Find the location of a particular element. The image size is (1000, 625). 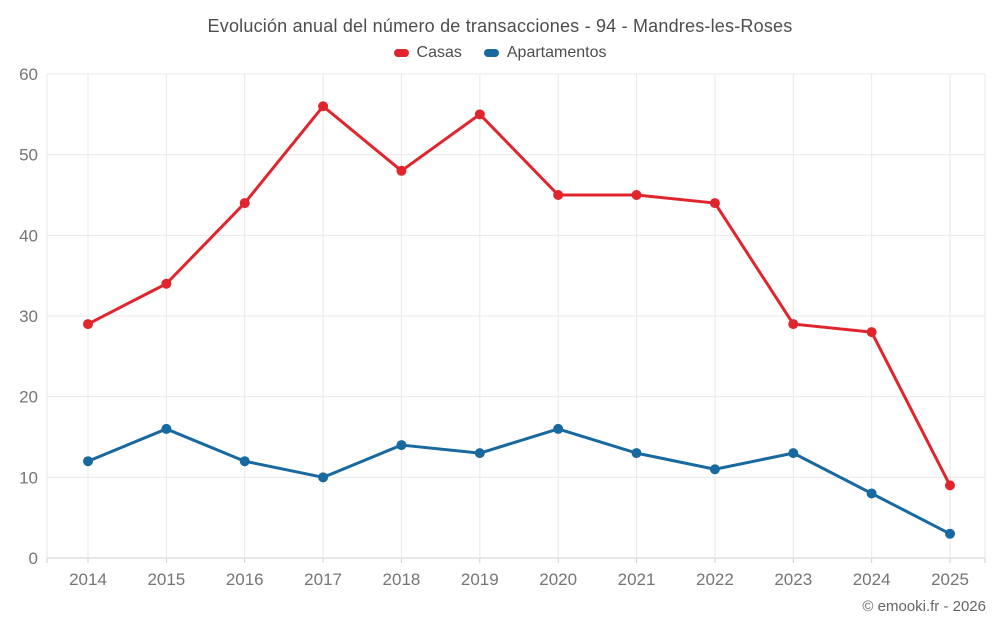

data-point-casas-2025 is located at coordinates (950, 485).